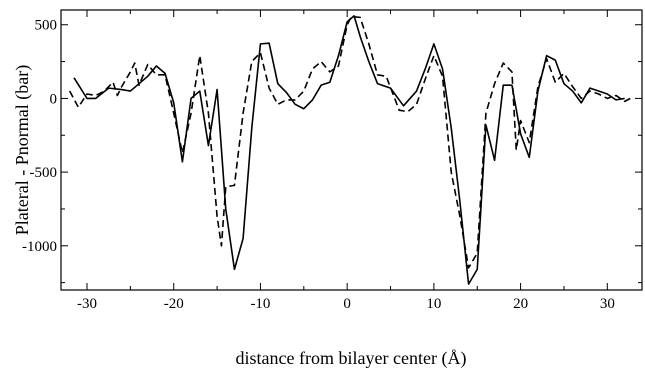 The width and height of the screenshot is (645, 369). I want to click on x-tick-label: -20, so click(174, 304).